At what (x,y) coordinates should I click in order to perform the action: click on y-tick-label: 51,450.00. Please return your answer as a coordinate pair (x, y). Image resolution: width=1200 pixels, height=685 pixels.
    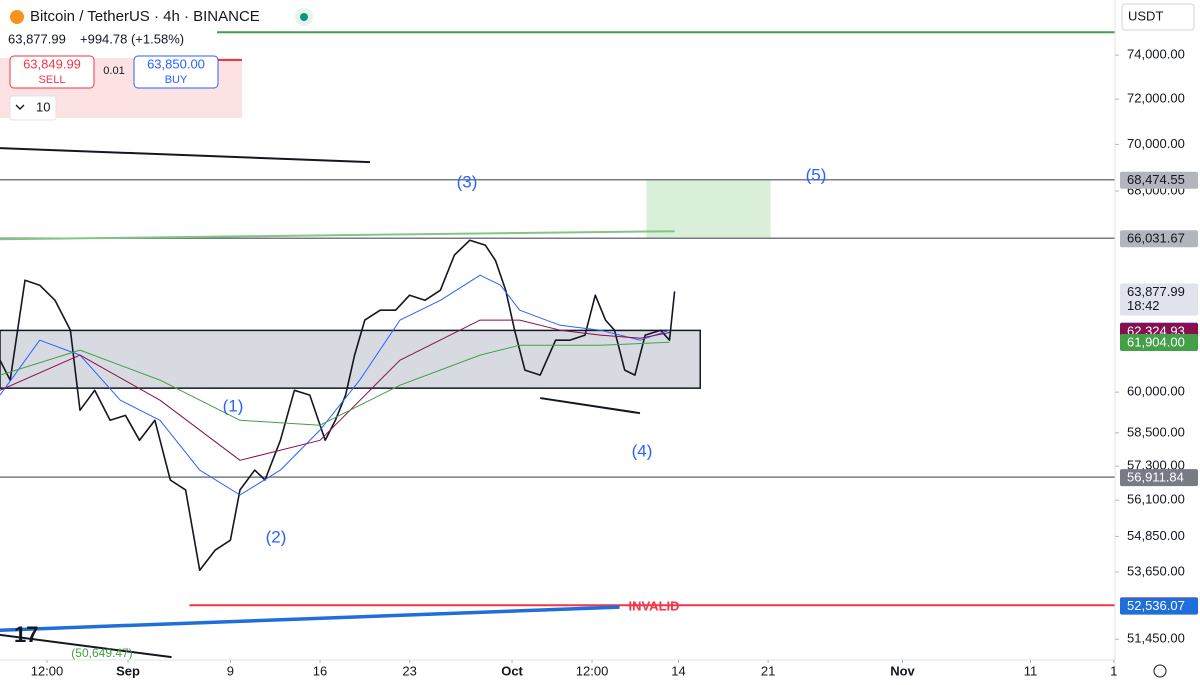
    Looking at the image, I should click on (1156, 638).